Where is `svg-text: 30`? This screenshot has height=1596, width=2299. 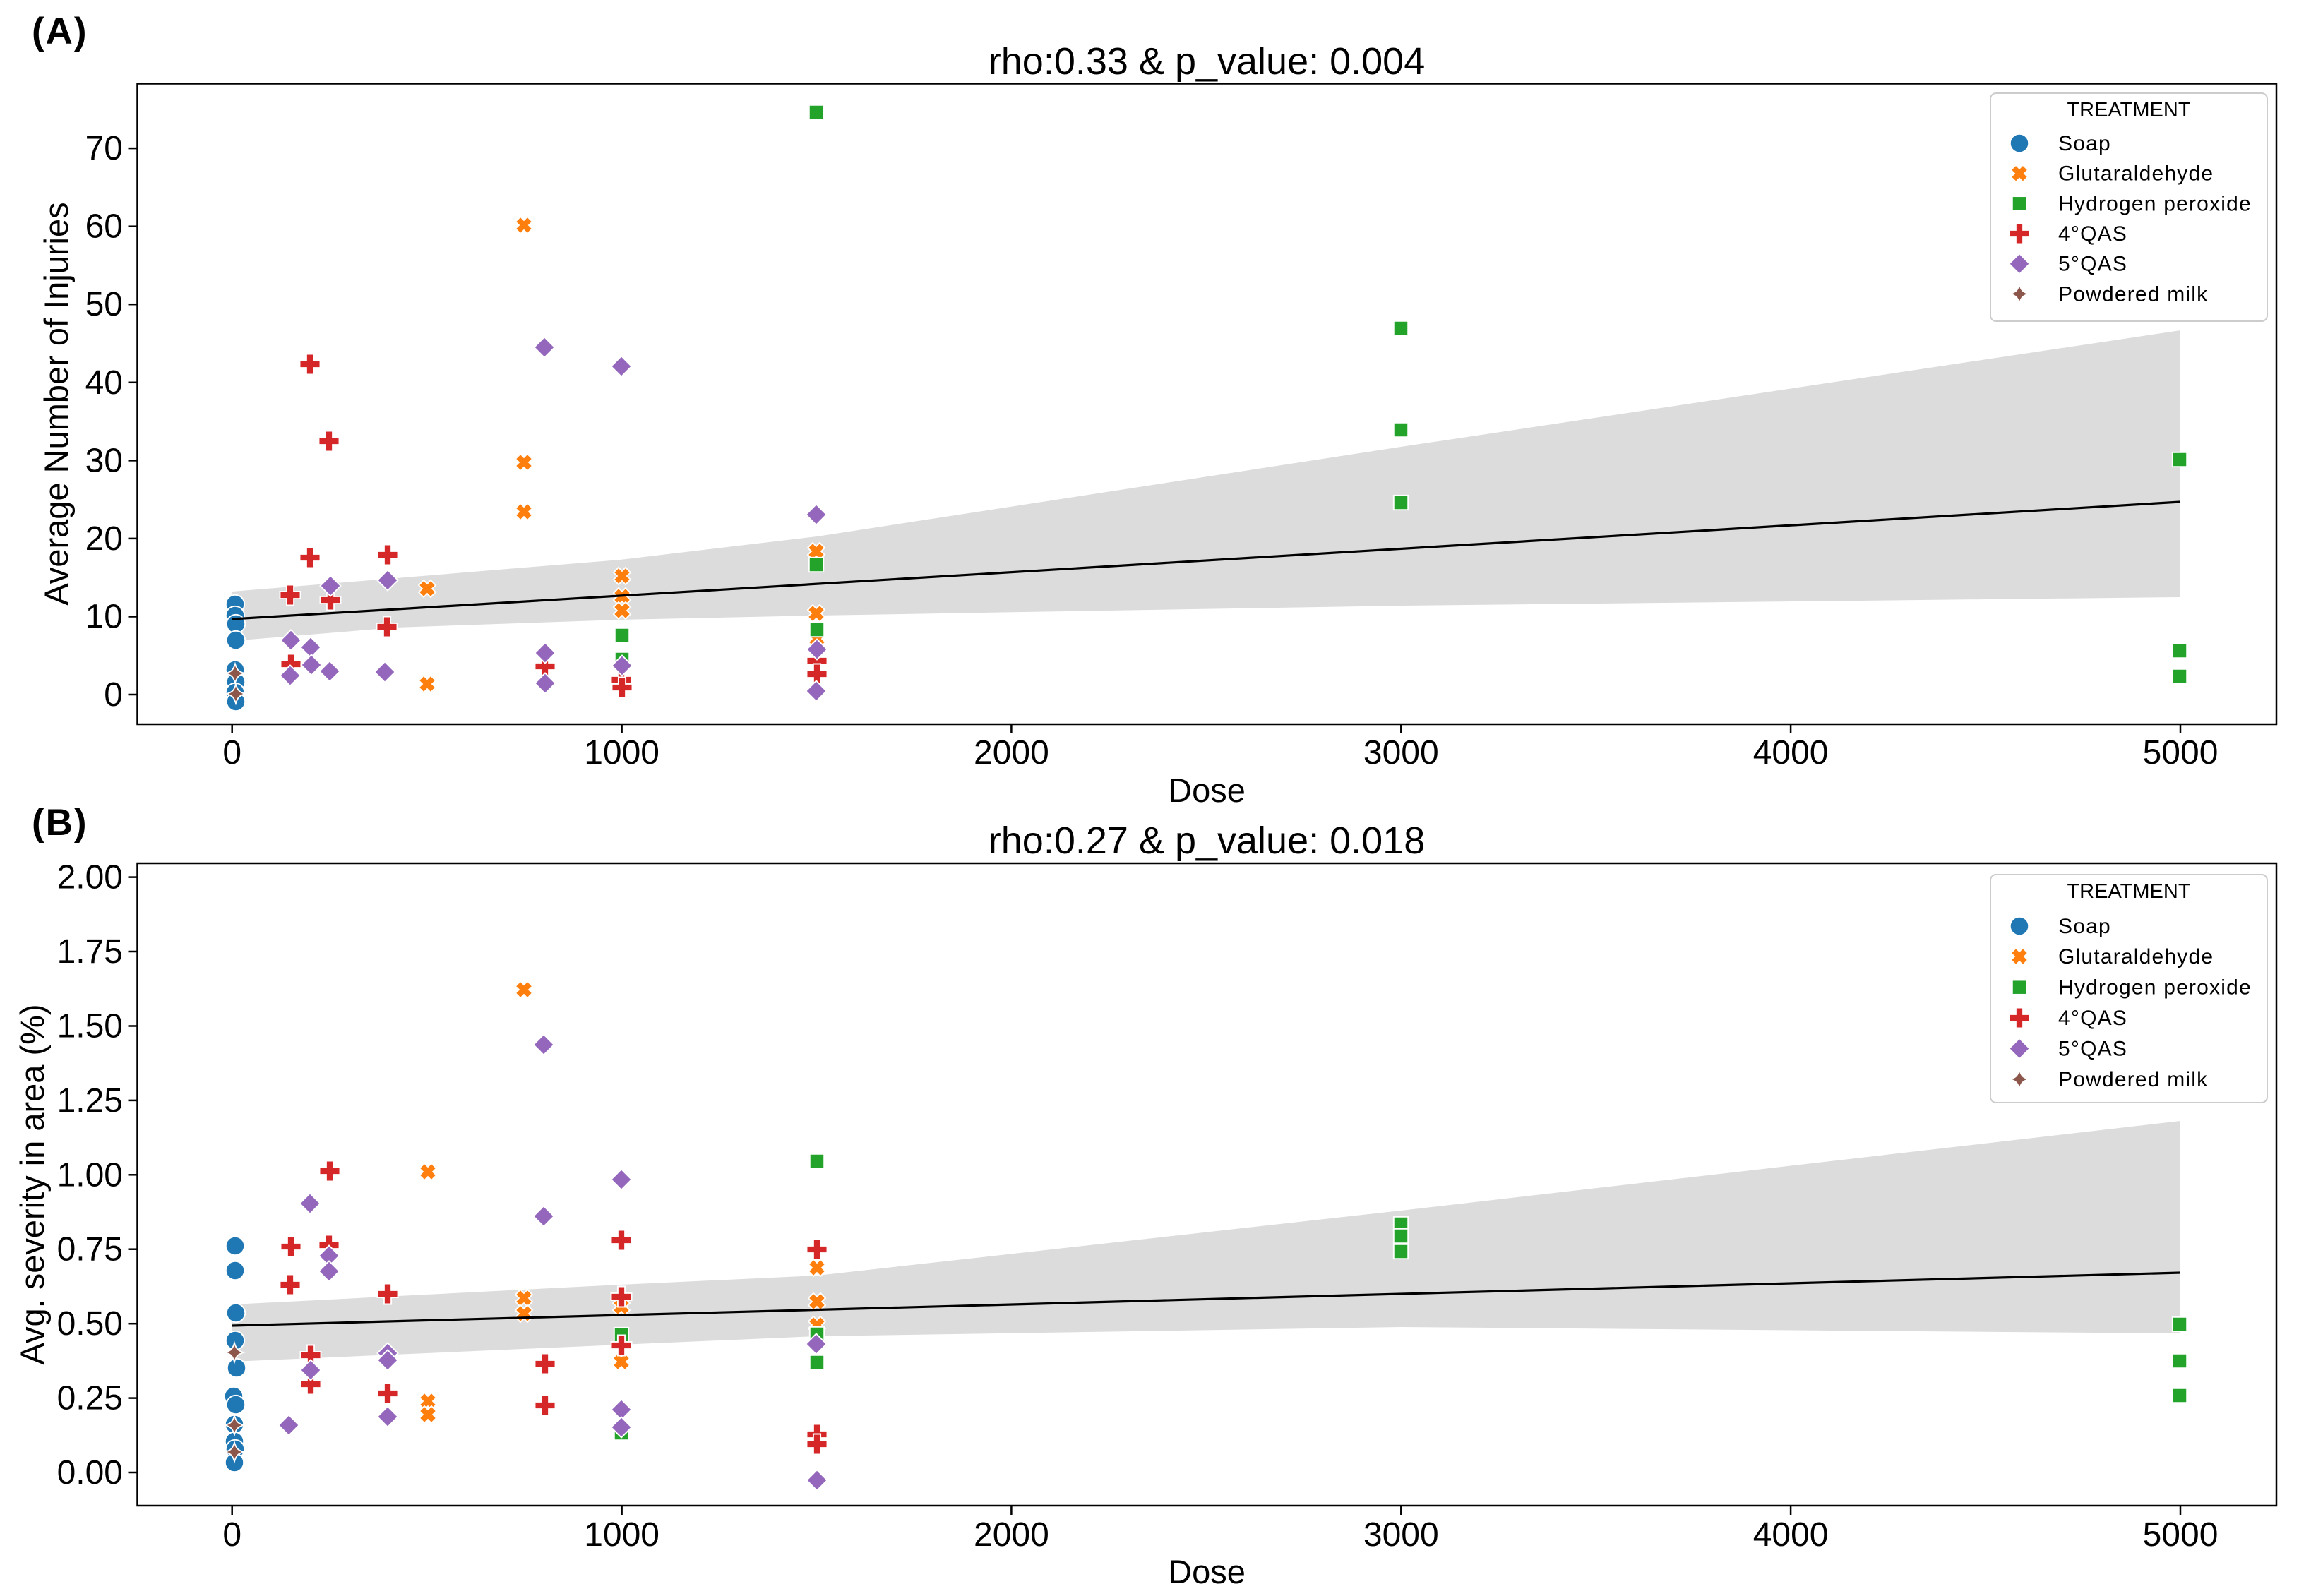 svg-text: 30 is located at coordinates (104, 461).